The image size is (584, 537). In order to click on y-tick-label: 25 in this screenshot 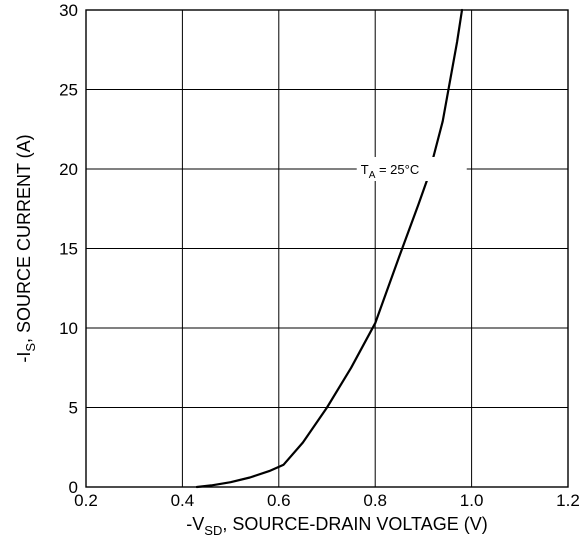, I will do `click(68, 90)`.